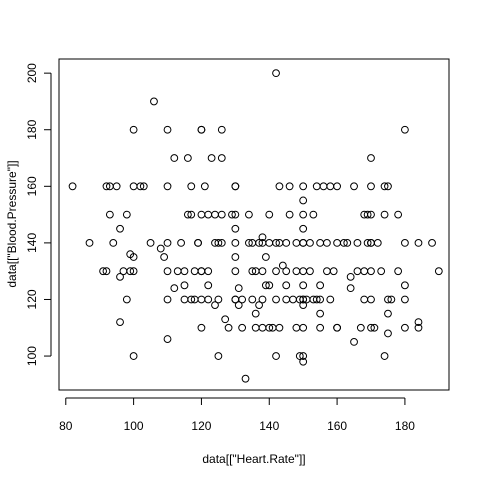 Image resolution: width=480 pixels, height=480 pixels. Describe the element at coordinates (12, 223) in the screenshot. I see `y-axis-title: data[["Blood.Pressure"]]` at that location.